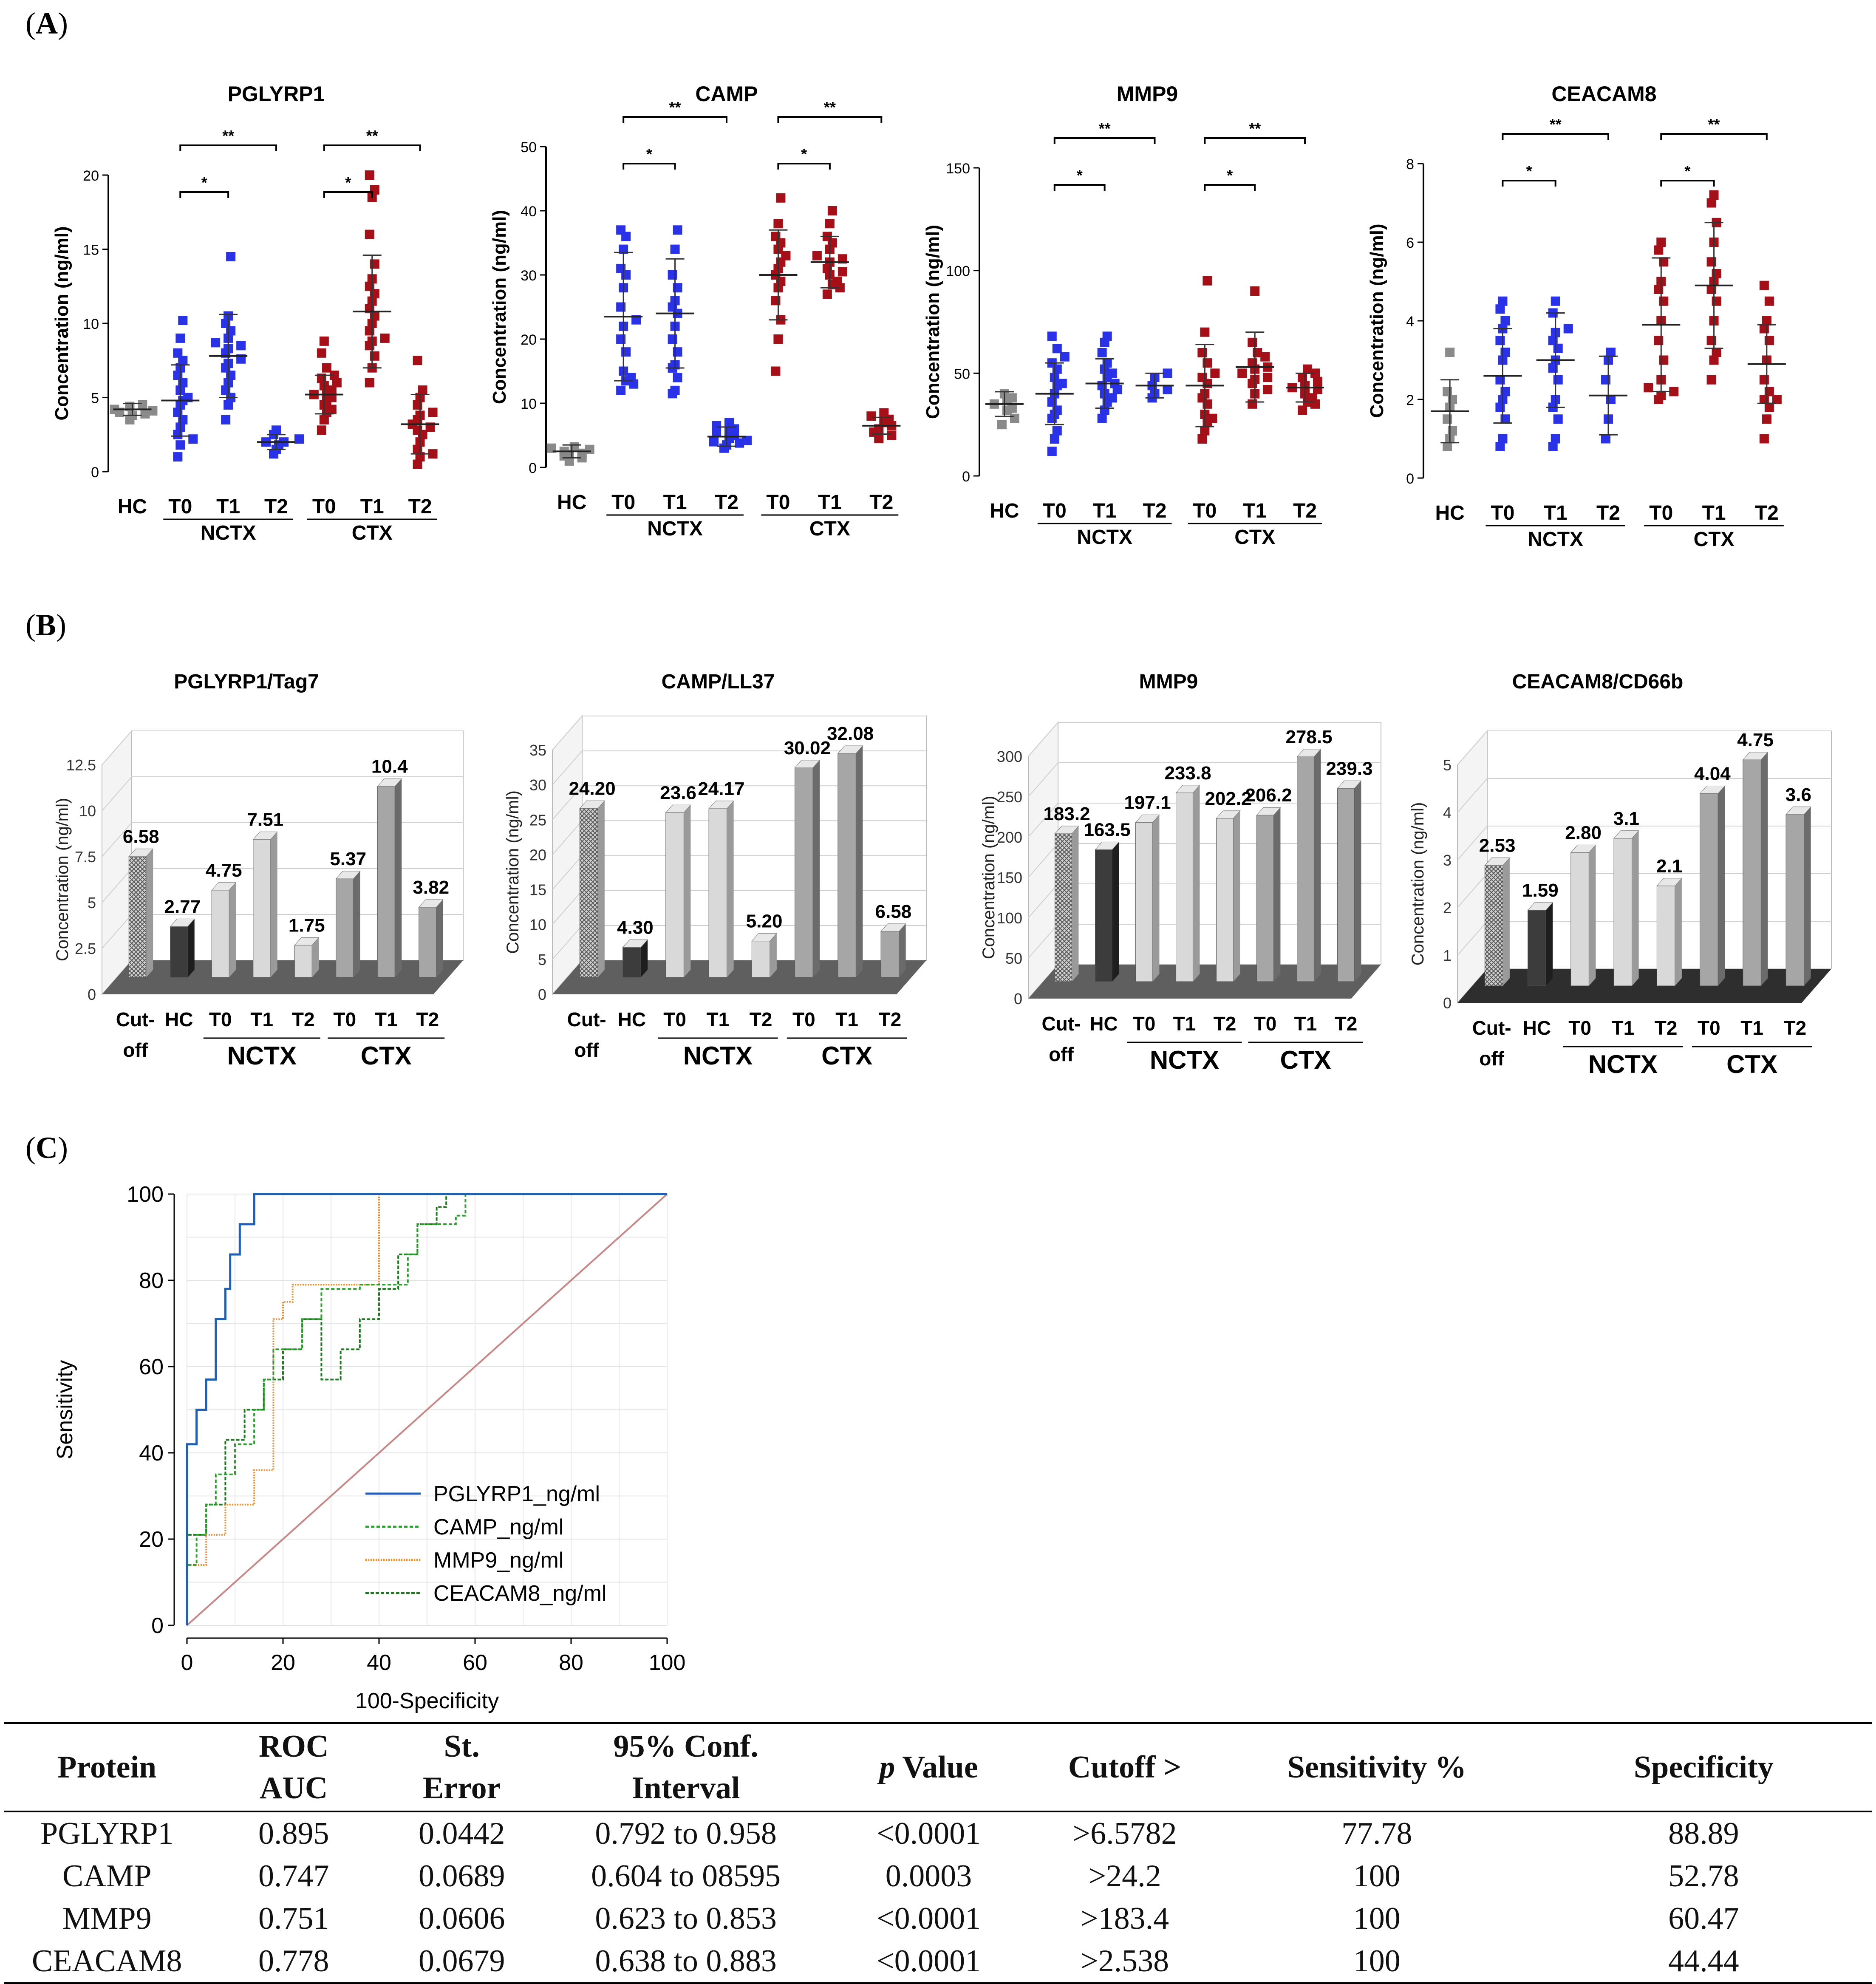  What do you see at coordinates (348, 859) in the screenshot?
I see `data-label: 5.37` at bounding box center [348, 859].